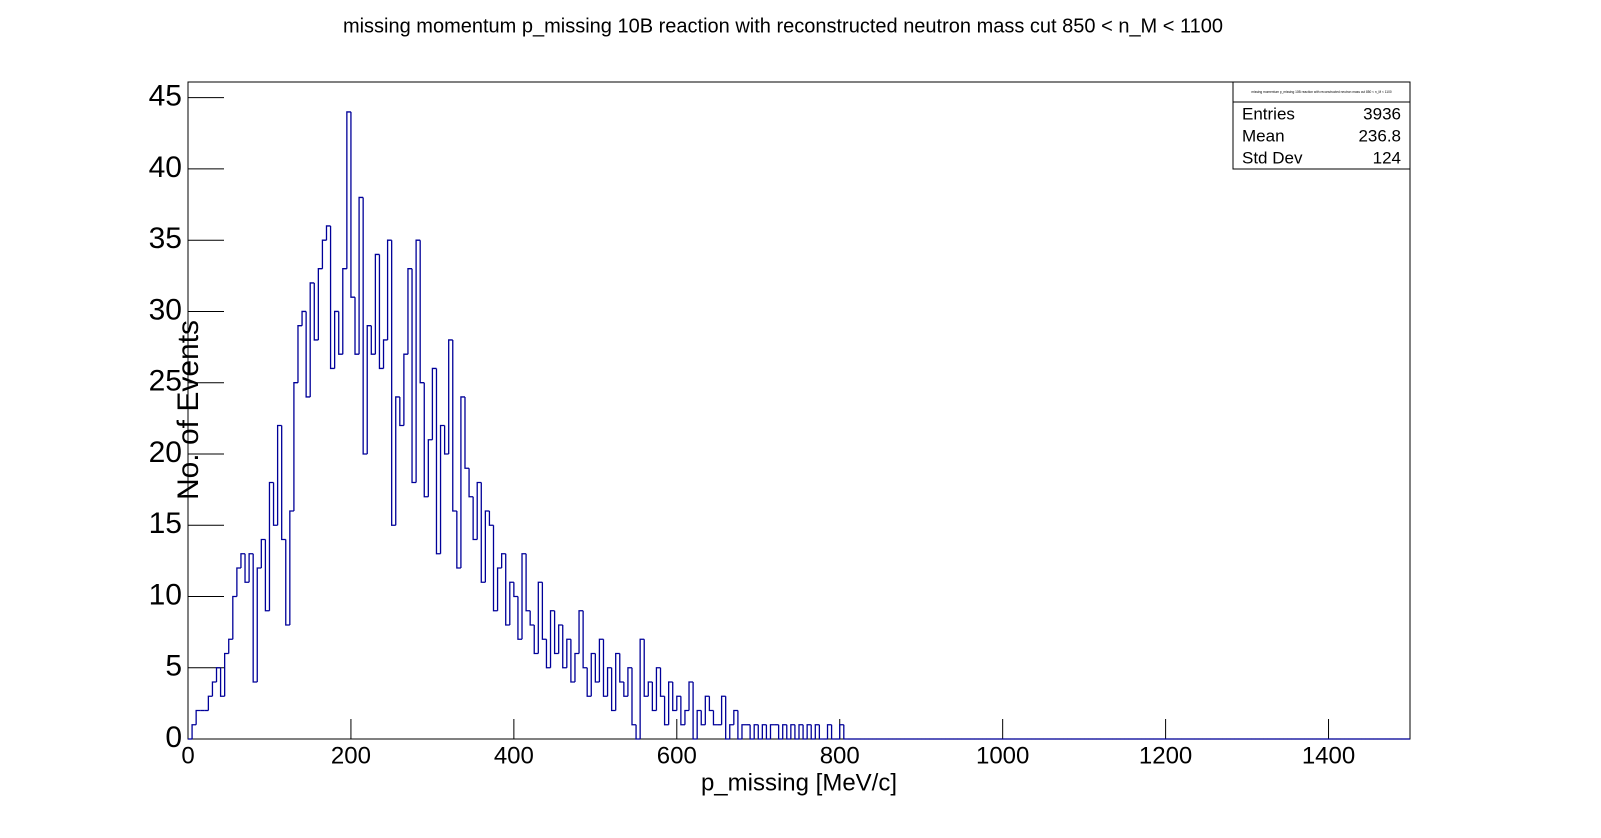  What do you see at coordinates (173, 737) in the screenshot?
I see `y-tick-label: 0` at bounding box center [173, 737].